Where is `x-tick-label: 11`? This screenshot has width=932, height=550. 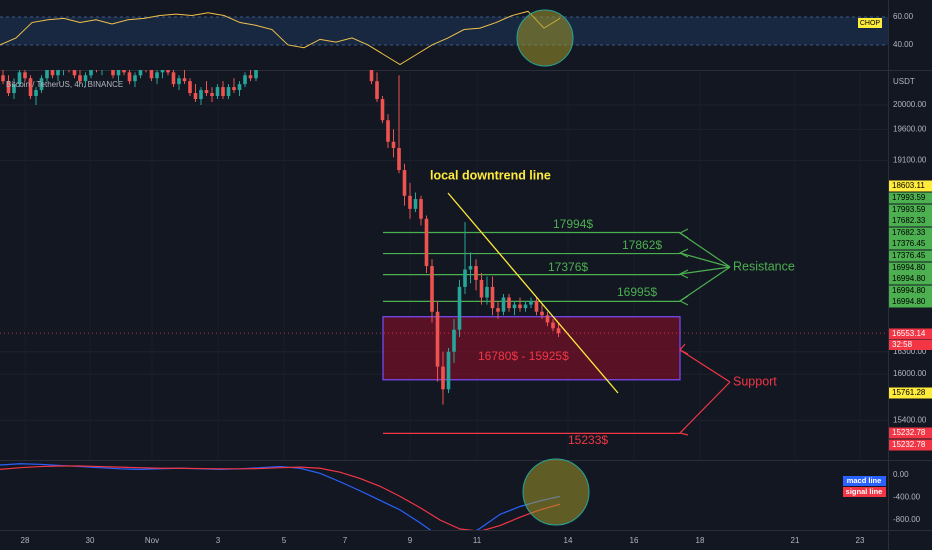 x-tick-label: 11 is located at coordinates (477, 540).